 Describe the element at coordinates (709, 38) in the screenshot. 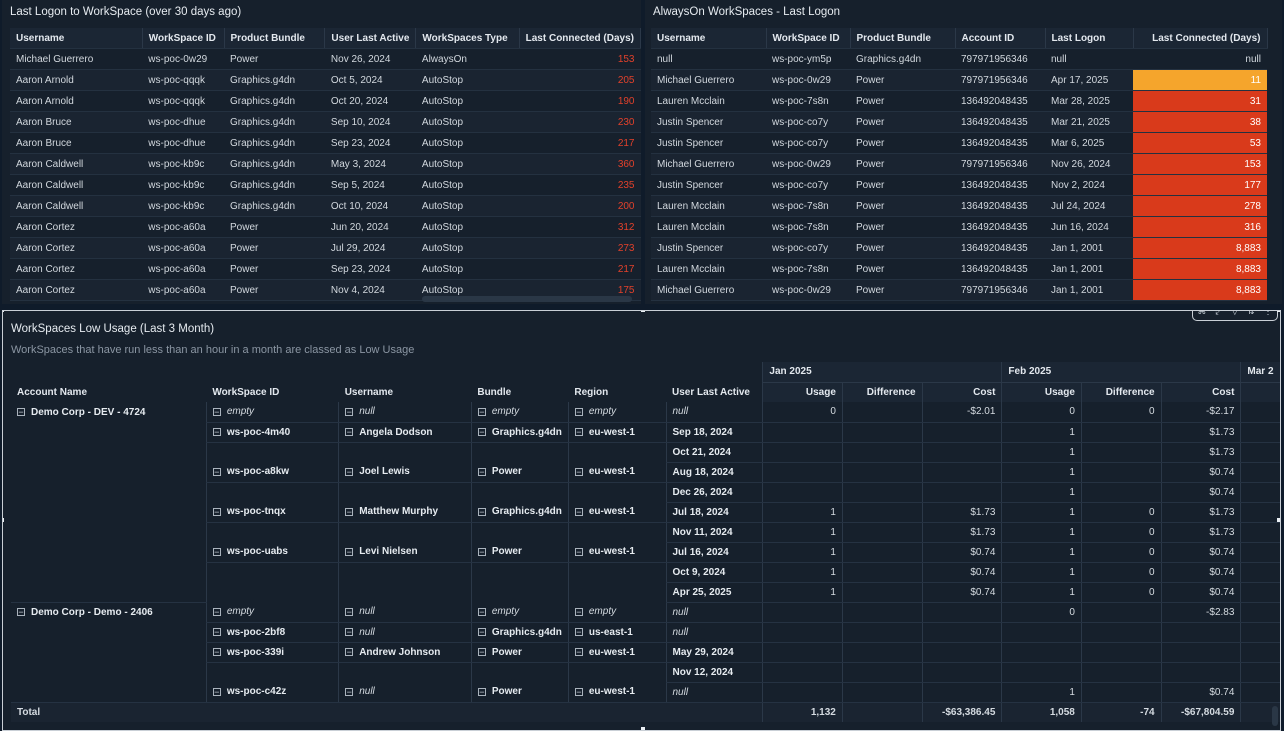

I see `column-header-username: Username` at that location.